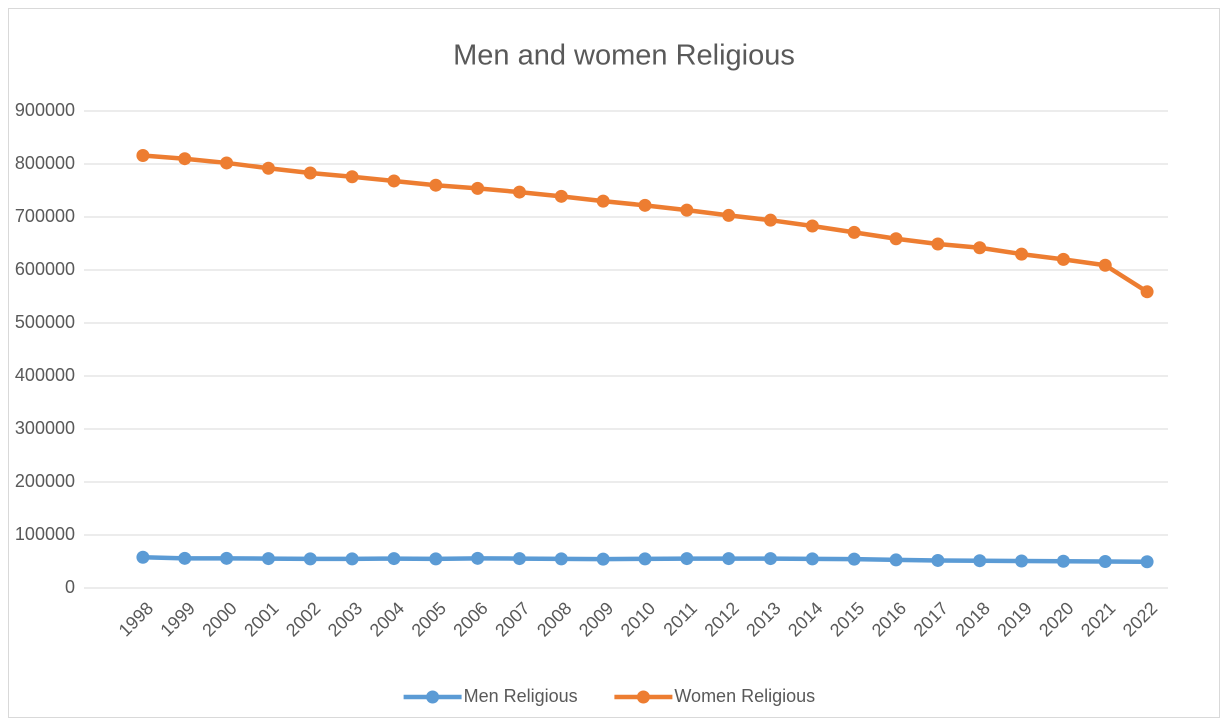 This screenshot has height=726, width=1228. I want to click on legend-label: Men Religious, so click(521, 696).